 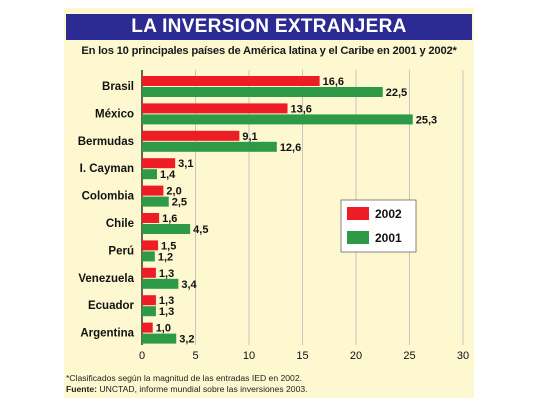 I want to click on category-label: Bermudas, so click(x=106, y=142).